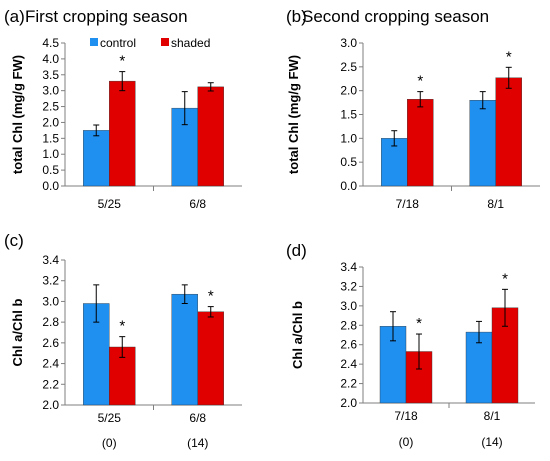 The height and width of the screenshot is (461, 550). I want to click on panel-label: (d), so click(296, 250).